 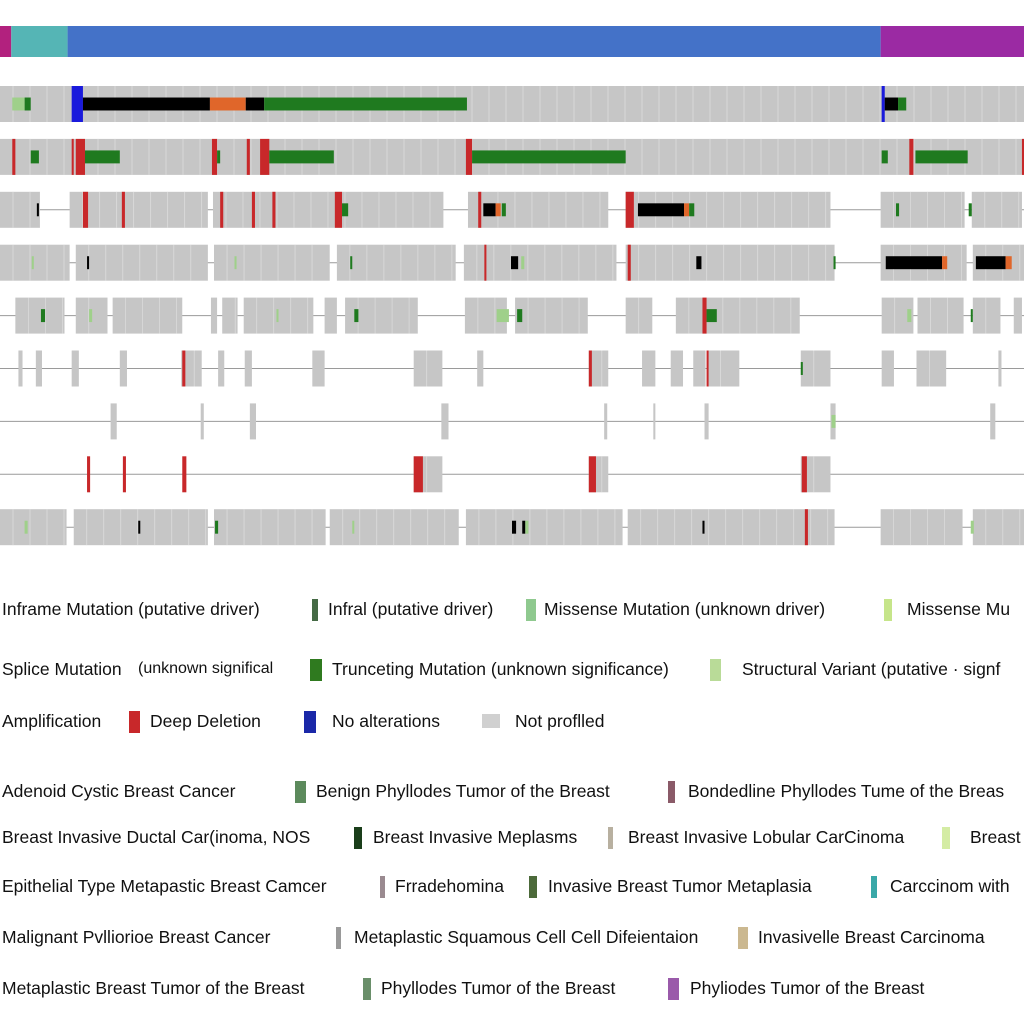 I want to click on legend-item-structural: Structural Variant (putative · signf, so click(x=854, y=669).